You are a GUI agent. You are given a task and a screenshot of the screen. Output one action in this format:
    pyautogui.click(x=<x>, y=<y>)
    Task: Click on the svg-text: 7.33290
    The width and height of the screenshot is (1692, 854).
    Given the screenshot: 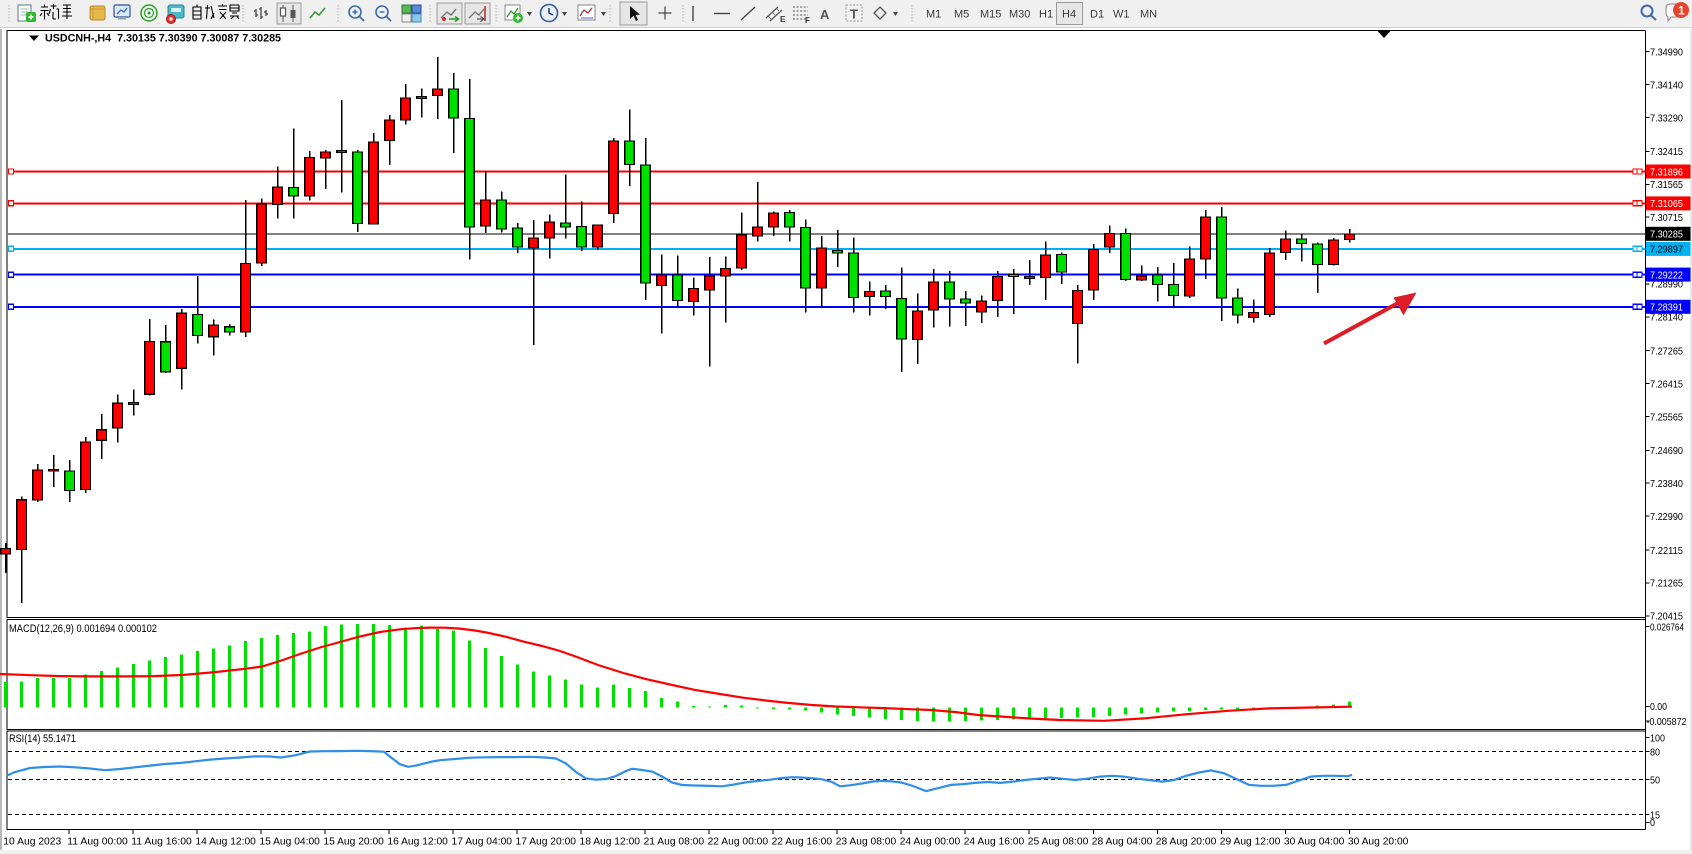 What is the action you would take?
    pyautogui.click(x=1666, y=118)
    